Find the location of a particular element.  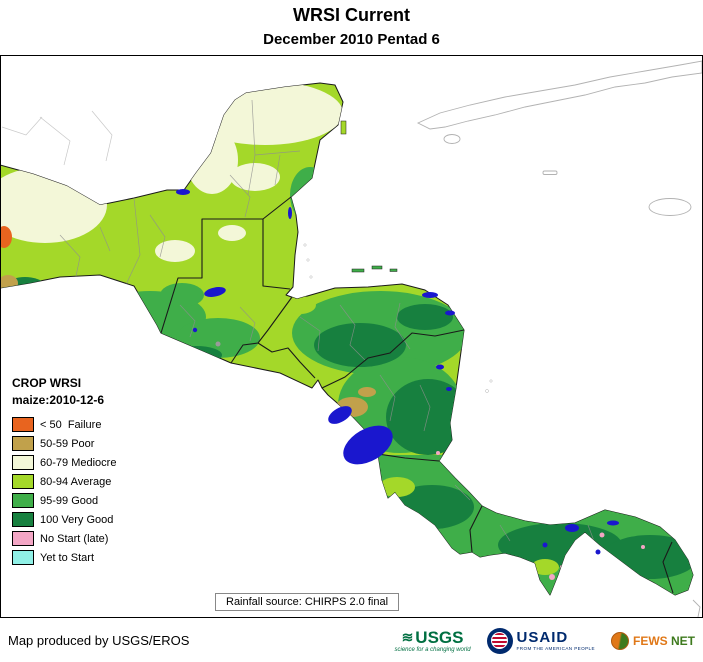

legend-label: 50-59 Poor is located at coordinates (67, 443).